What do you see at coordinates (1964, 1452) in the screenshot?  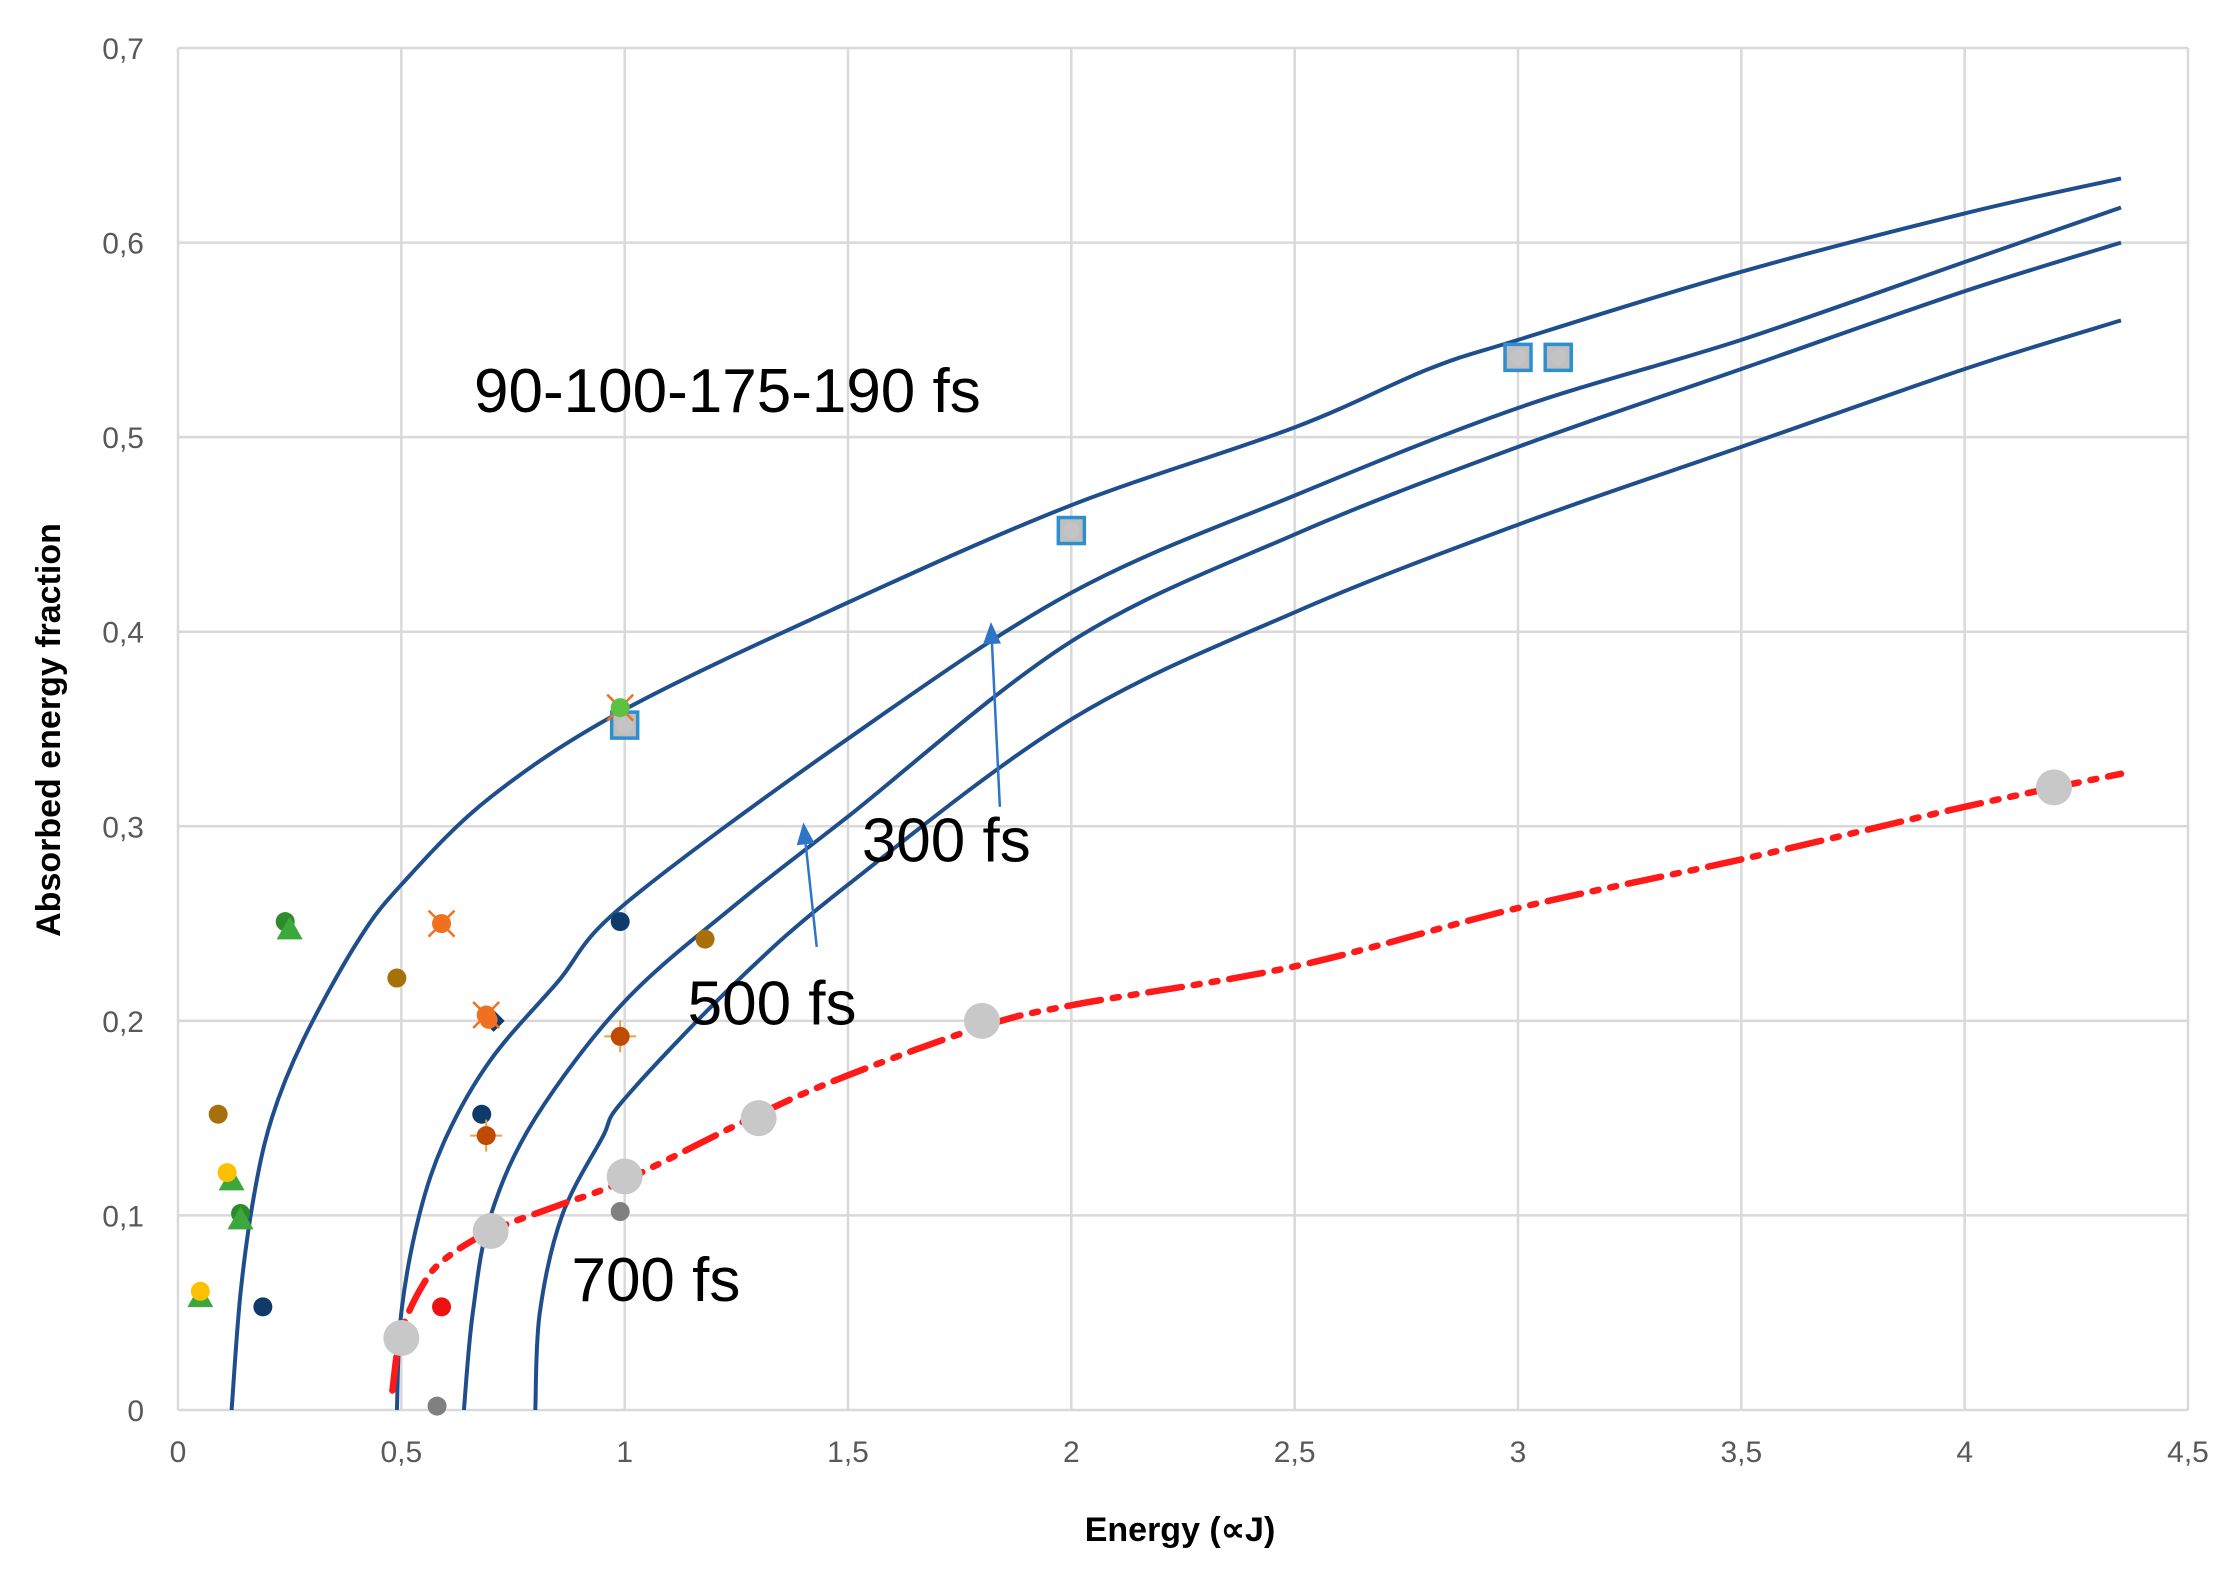 I see `x-tick-label: 4` at bounding box center [1964, 1452].